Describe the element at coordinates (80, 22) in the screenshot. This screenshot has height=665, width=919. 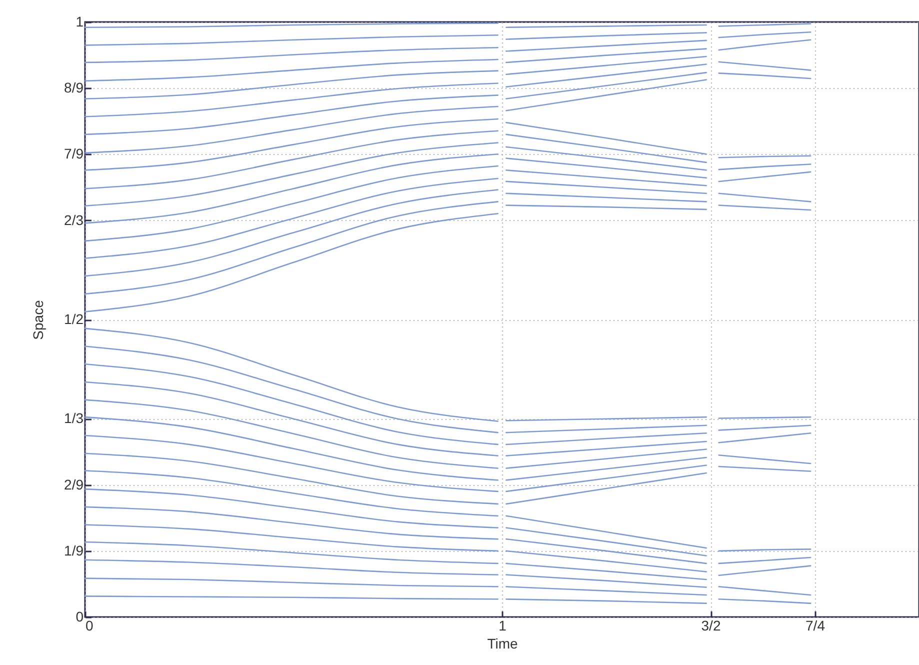
I see `y-tick-label: 1` at that location.